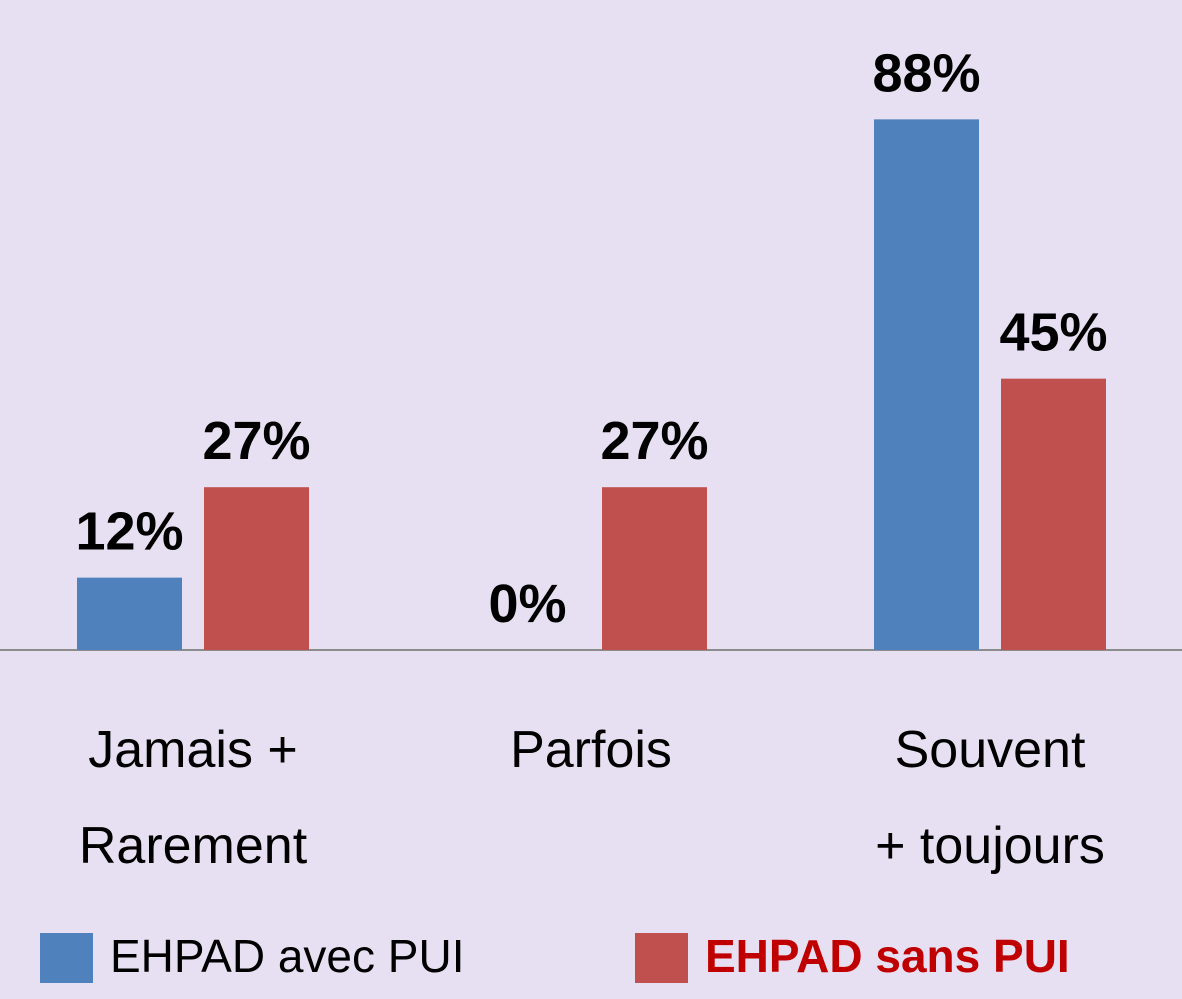 The height and width of the screenshot is (999, 1182). I want to click on x-tick-label: Souvent + toujours, so click(990, 798).